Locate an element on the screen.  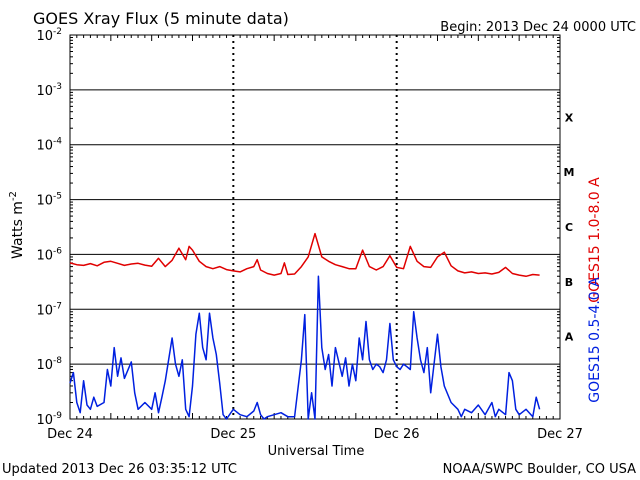
y-tick-label: 10⁻³ is located at coordinates (49, 90).